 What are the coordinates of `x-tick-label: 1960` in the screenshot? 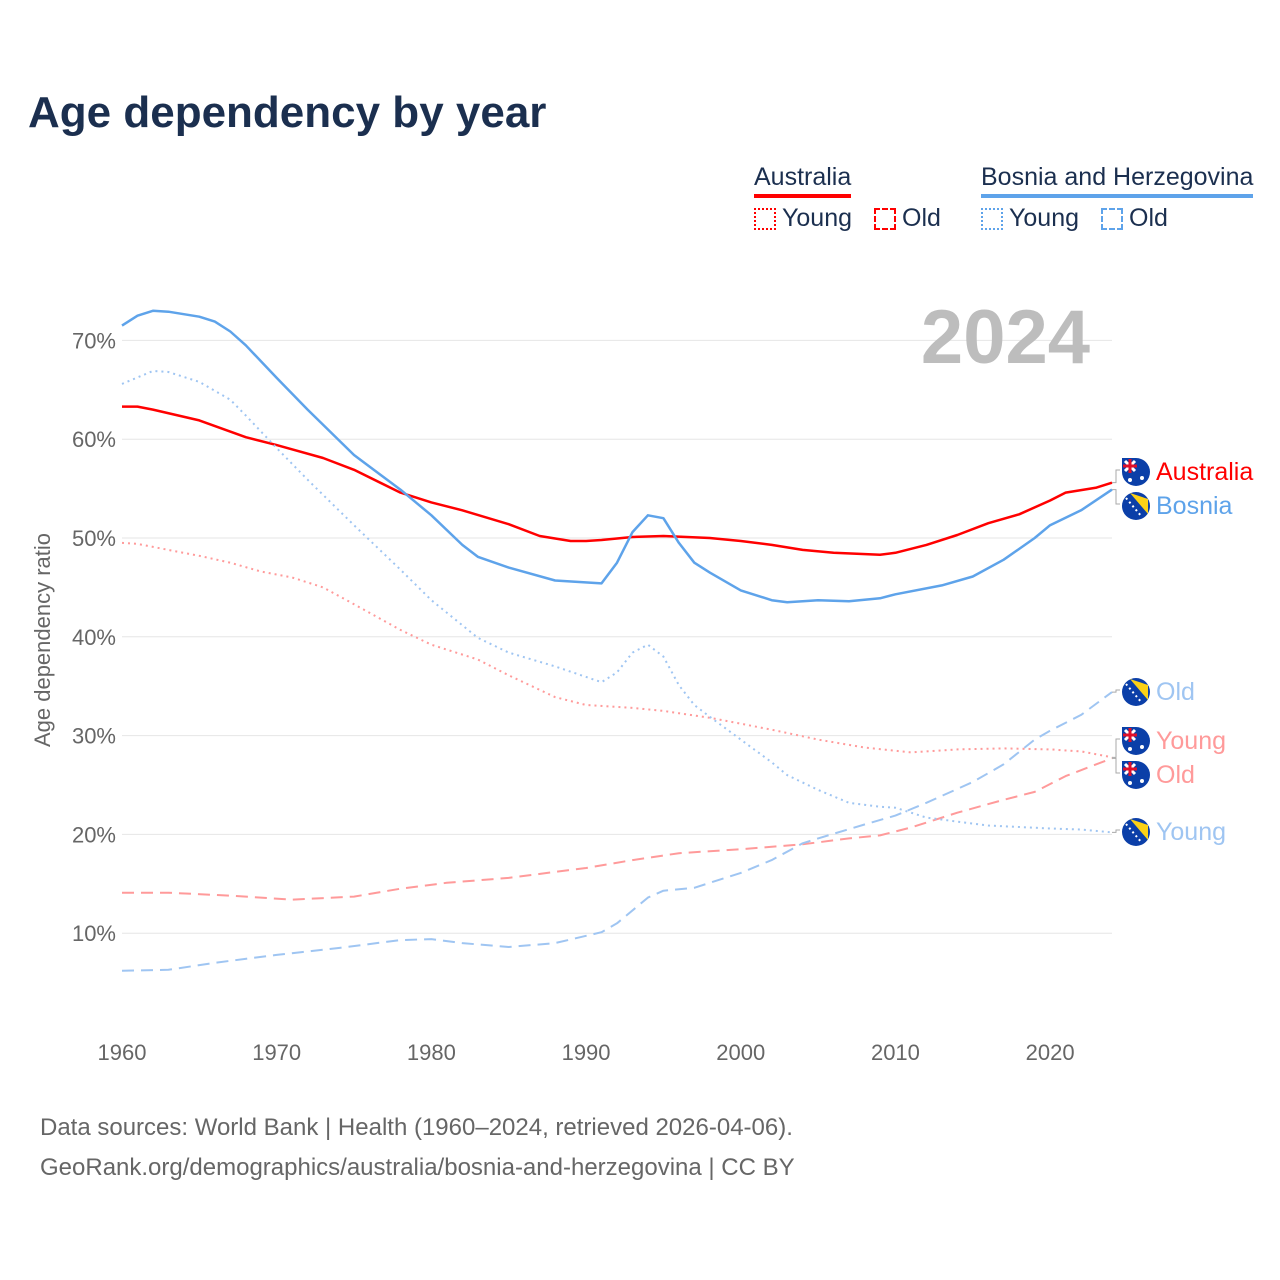 It's located at (122, 1052).